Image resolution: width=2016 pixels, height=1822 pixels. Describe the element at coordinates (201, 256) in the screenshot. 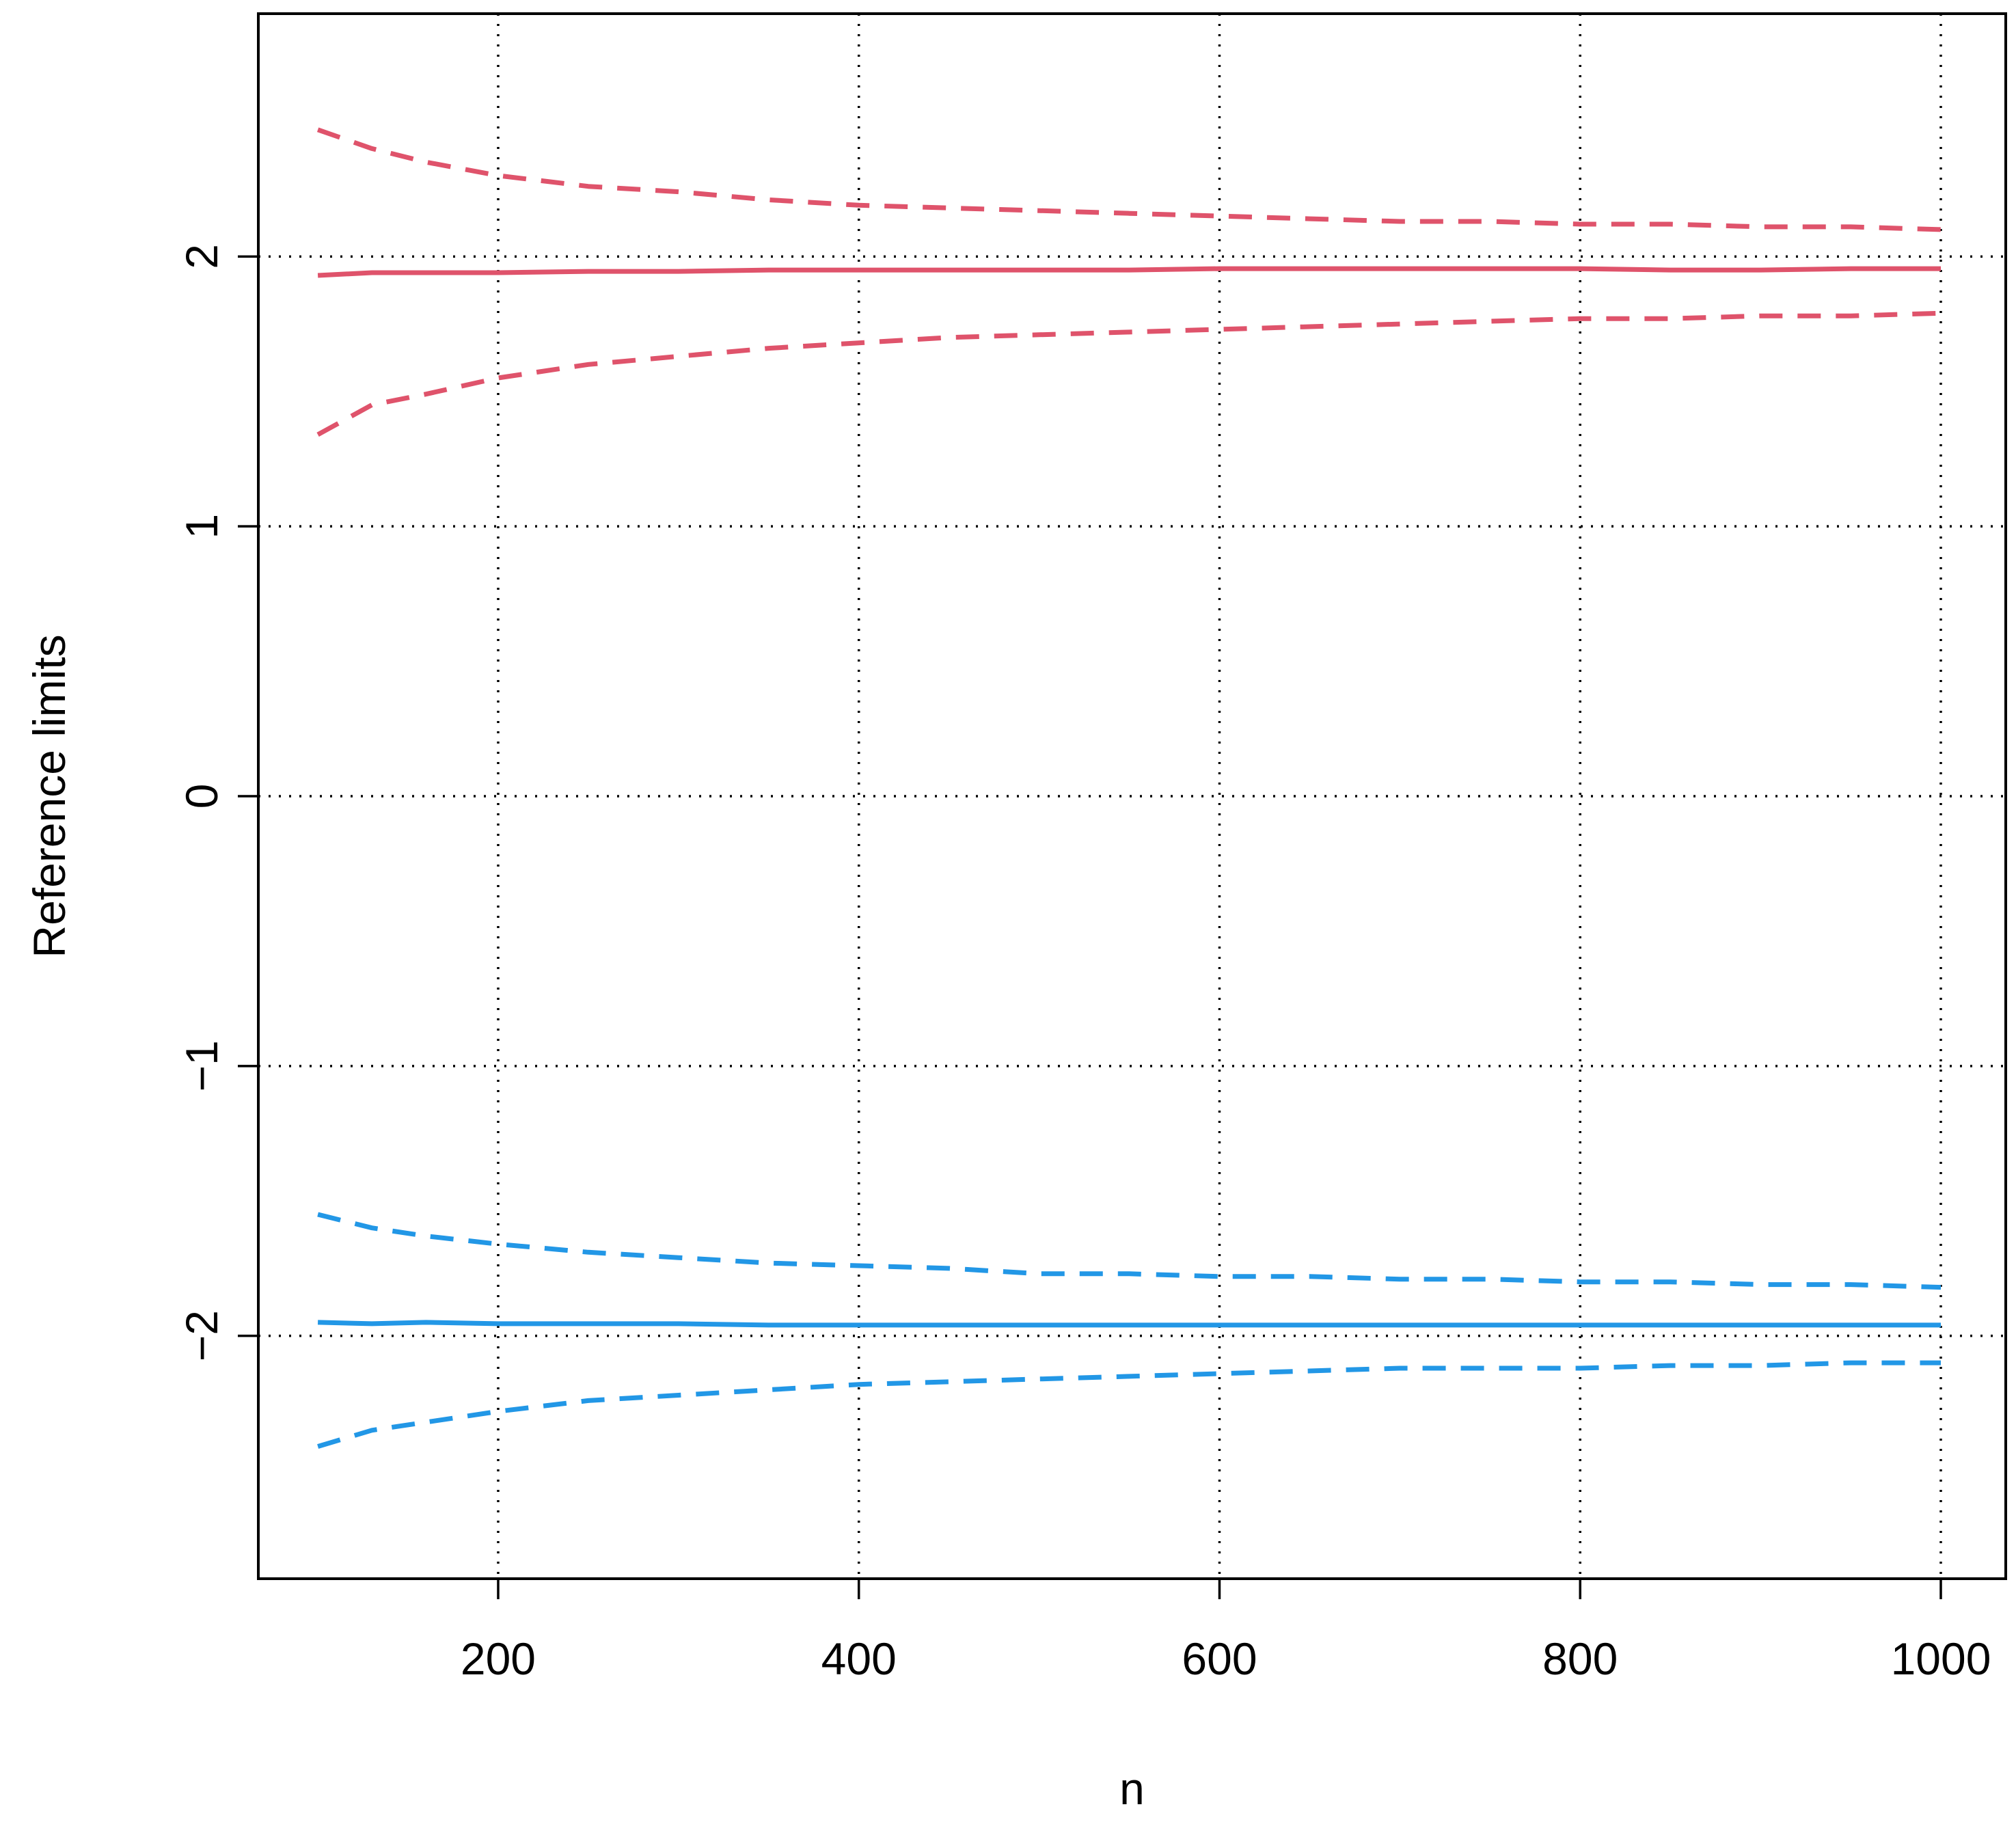

I see `y-tick-label: 2` at that location.